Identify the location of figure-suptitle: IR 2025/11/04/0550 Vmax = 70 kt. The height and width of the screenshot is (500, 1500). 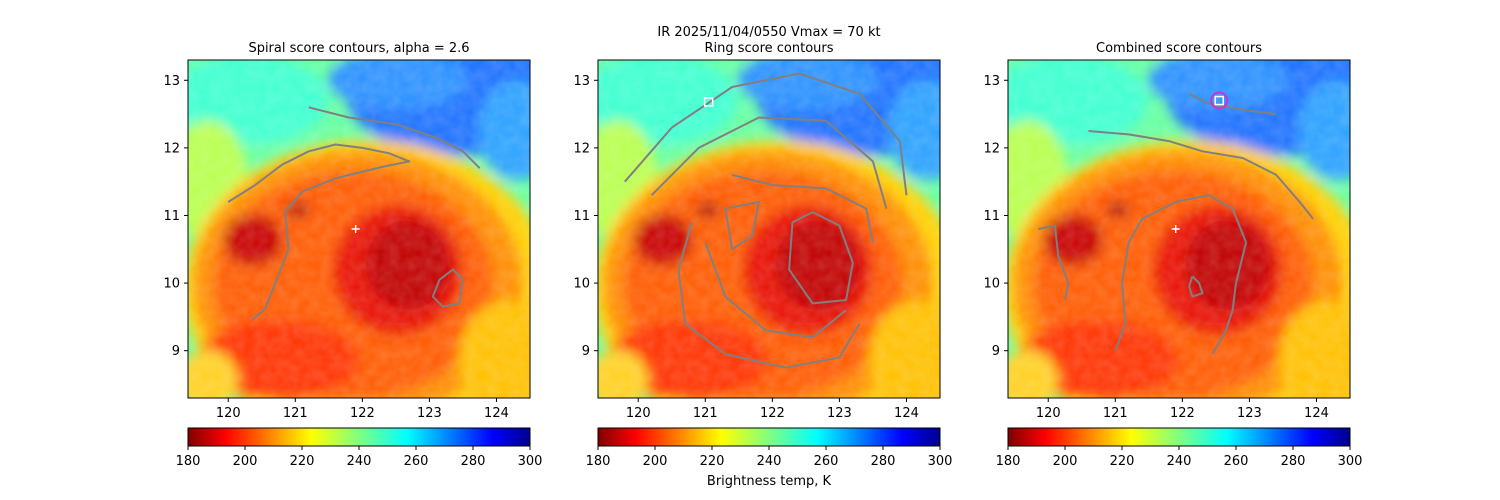
(768, 32).